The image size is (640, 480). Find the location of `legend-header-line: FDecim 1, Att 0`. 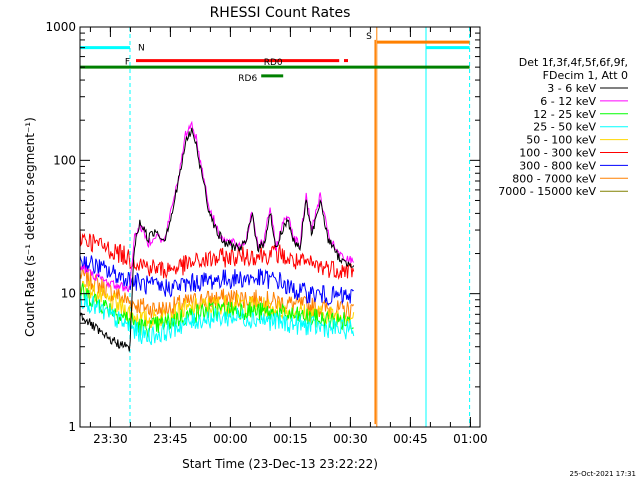

legend-header-line: FDecim 1, Att 0 is located at coordinates (585, 75).